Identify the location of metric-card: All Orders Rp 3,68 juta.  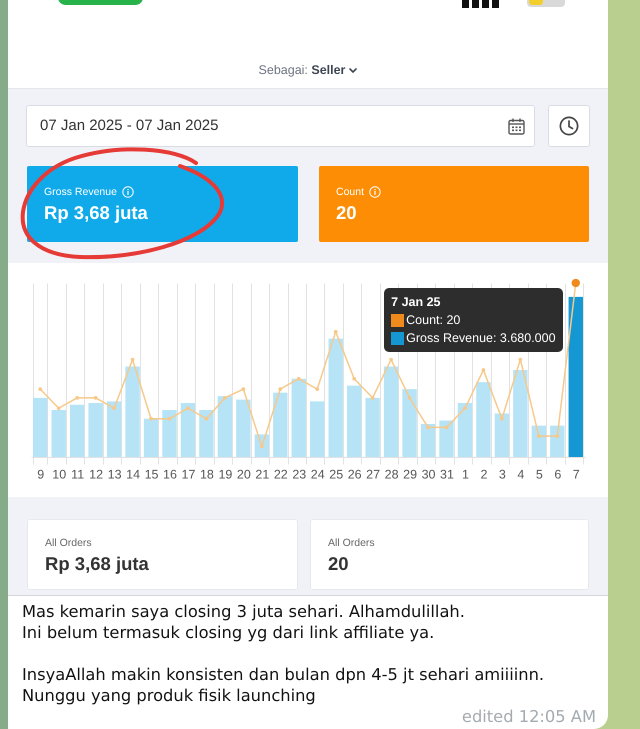
(162, 554).